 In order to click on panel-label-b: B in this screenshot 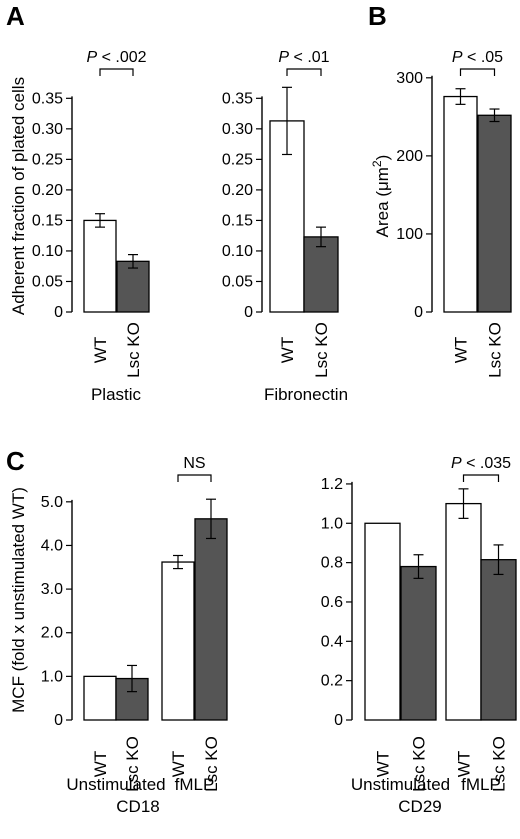, I will do `click(377, 16)`.